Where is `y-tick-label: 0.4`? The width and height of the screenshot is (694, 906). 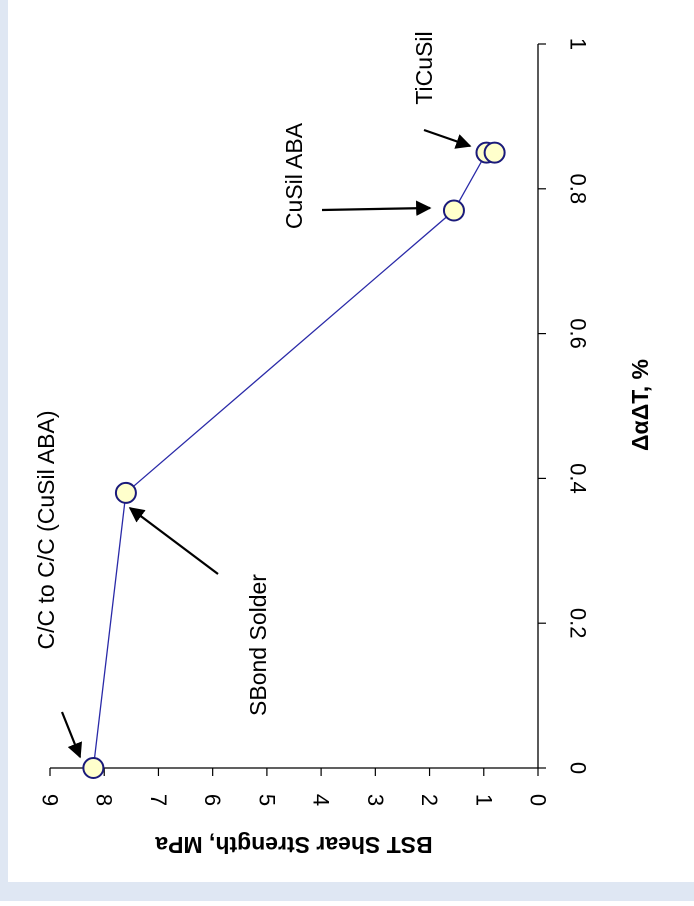 y-tick-label: 0.4 is located at coordinates (578, 478).